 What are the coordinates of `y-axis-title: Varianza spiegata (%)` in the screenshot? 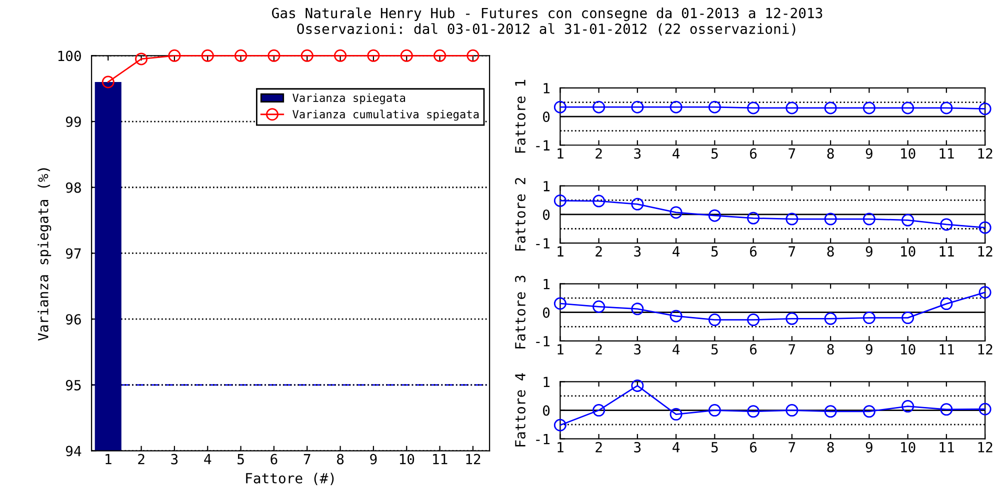 It's located at (45, 254).